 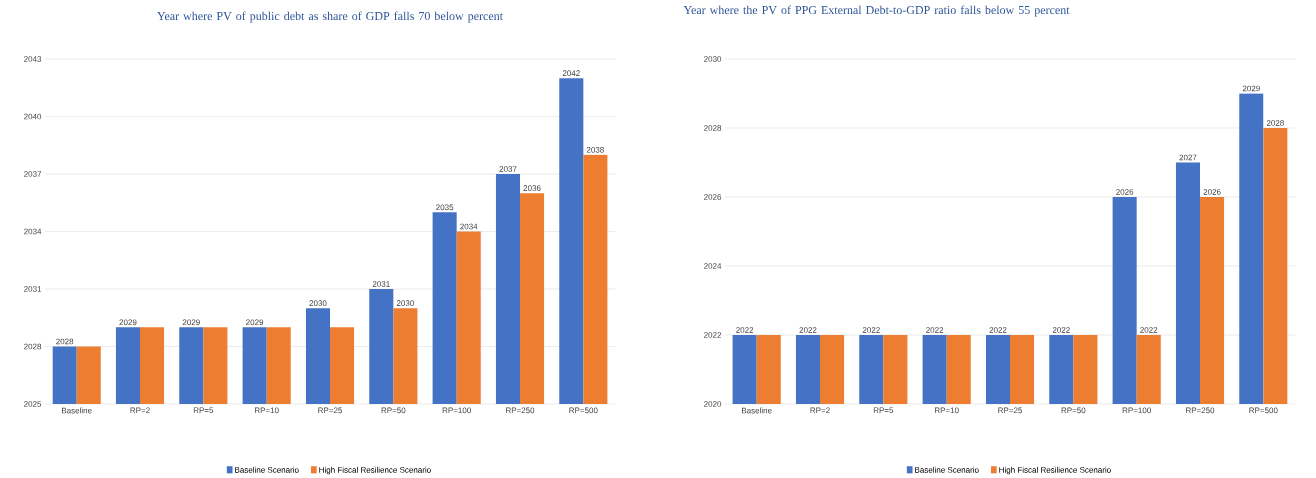 What do you see at coordinates (713, 197) in the screenshot?
I see `y-tick-label: 2026` at bounding box center [713, 197].